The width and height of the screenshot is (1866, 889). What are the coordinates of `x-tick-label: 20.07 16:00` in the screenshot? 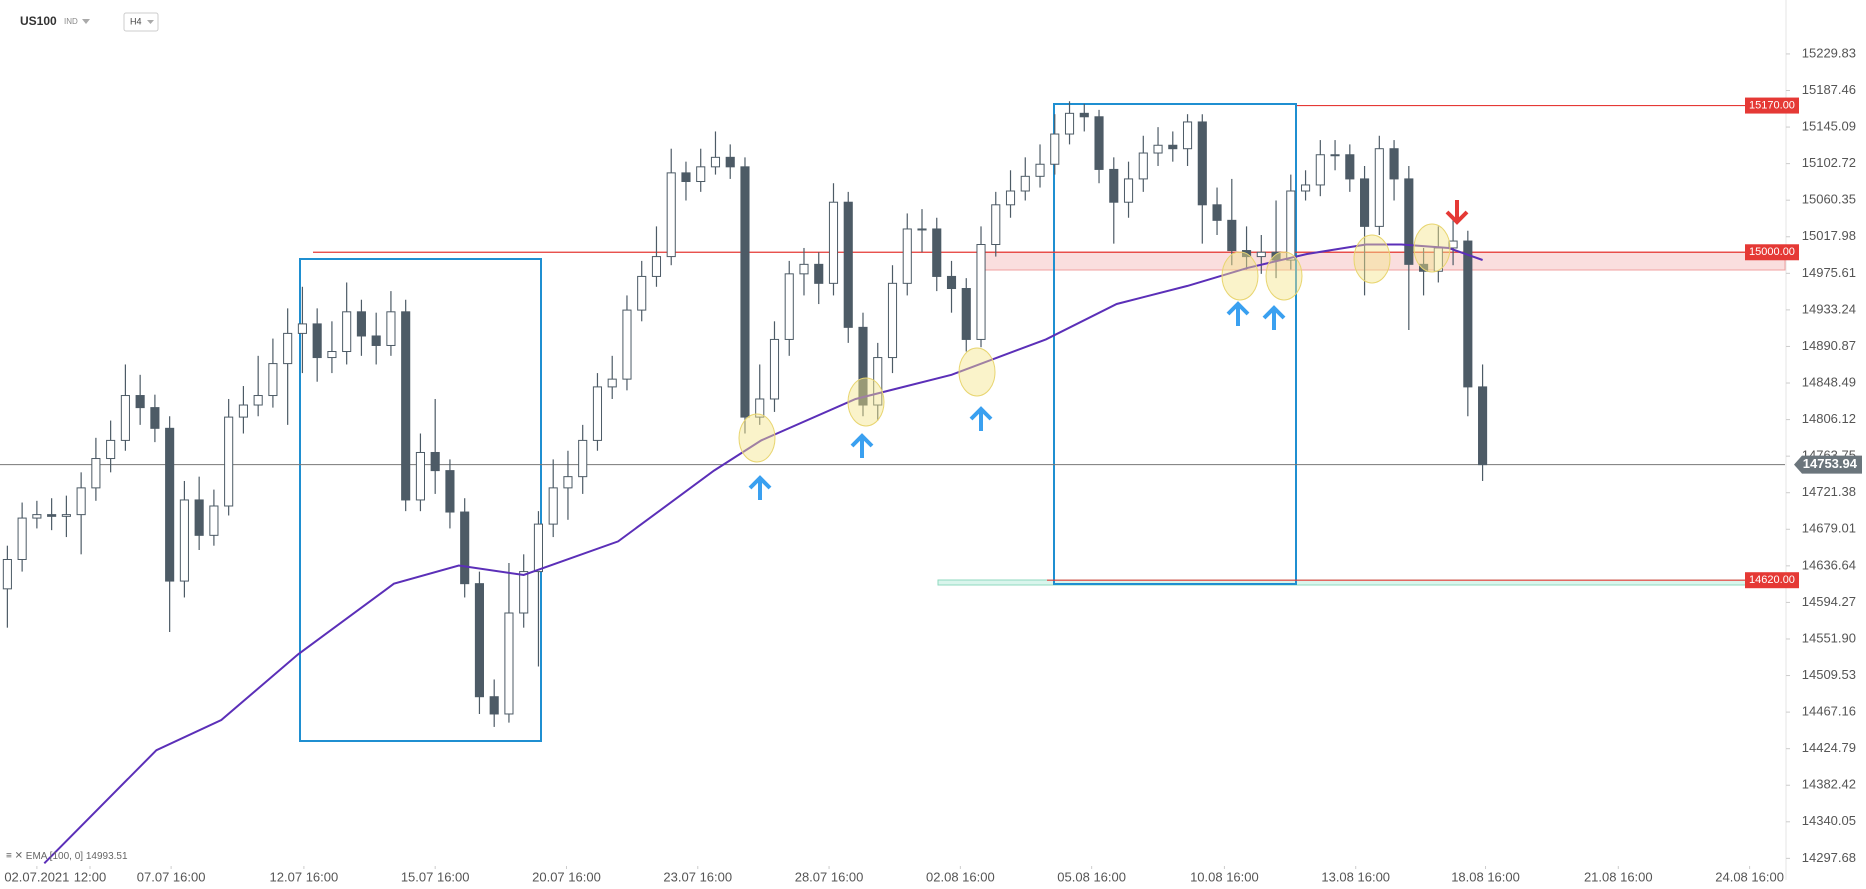 It's located at (566, 876).